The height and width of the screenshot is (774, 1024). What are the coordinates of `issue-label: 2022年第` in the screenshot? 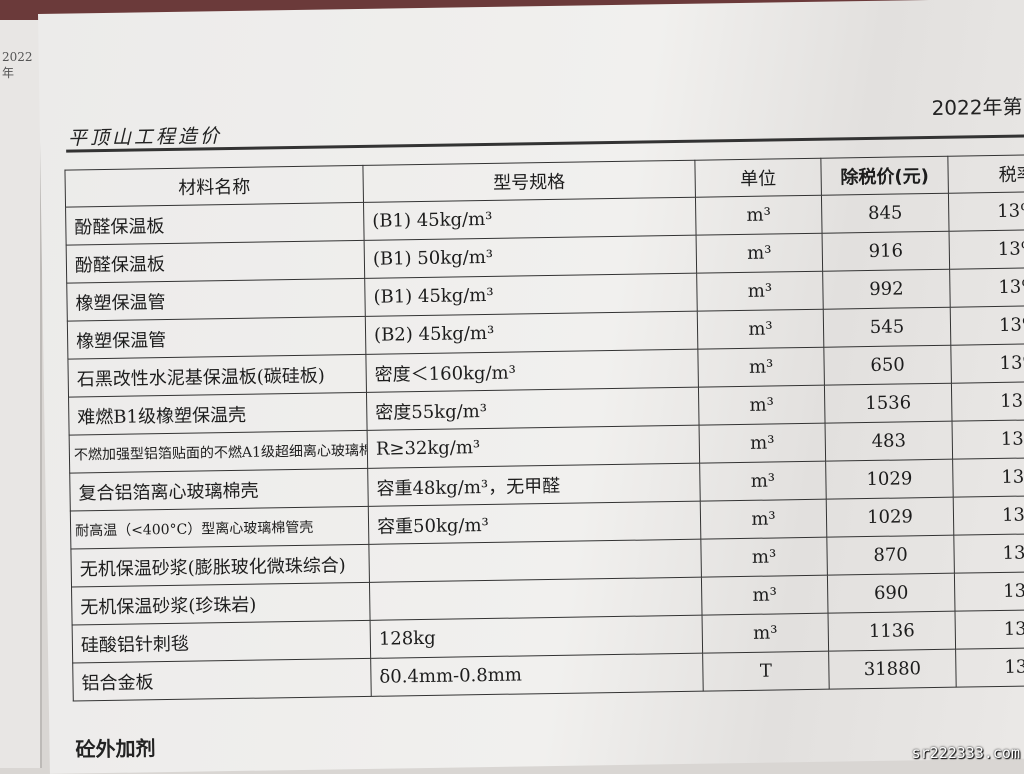 It's located at (977, 107).